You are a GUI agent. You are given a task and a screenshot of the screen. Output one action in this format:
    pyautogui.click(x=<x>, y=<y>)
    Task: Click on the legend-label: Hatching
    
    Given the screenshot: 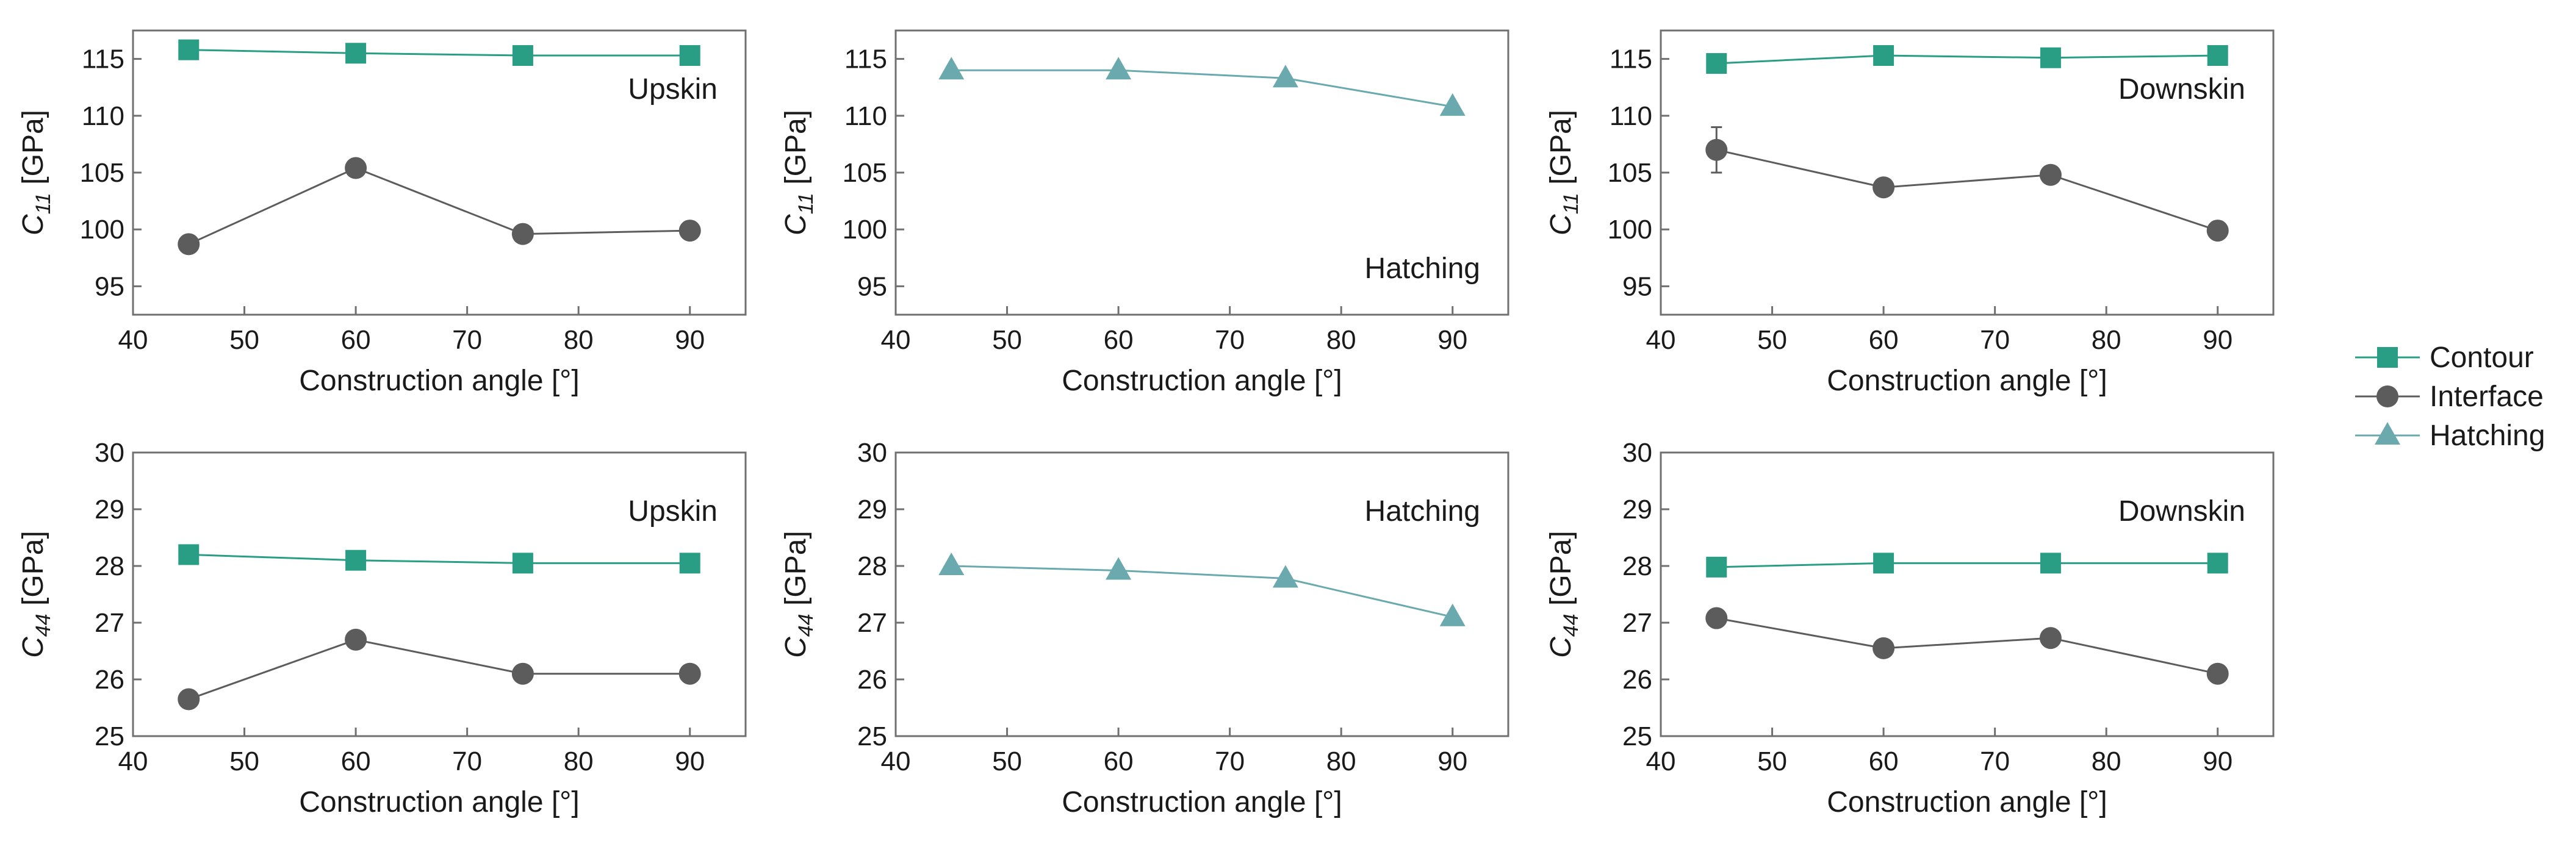 What is the action you would take?
    pyautogui.click(x=2487, y=436)
    